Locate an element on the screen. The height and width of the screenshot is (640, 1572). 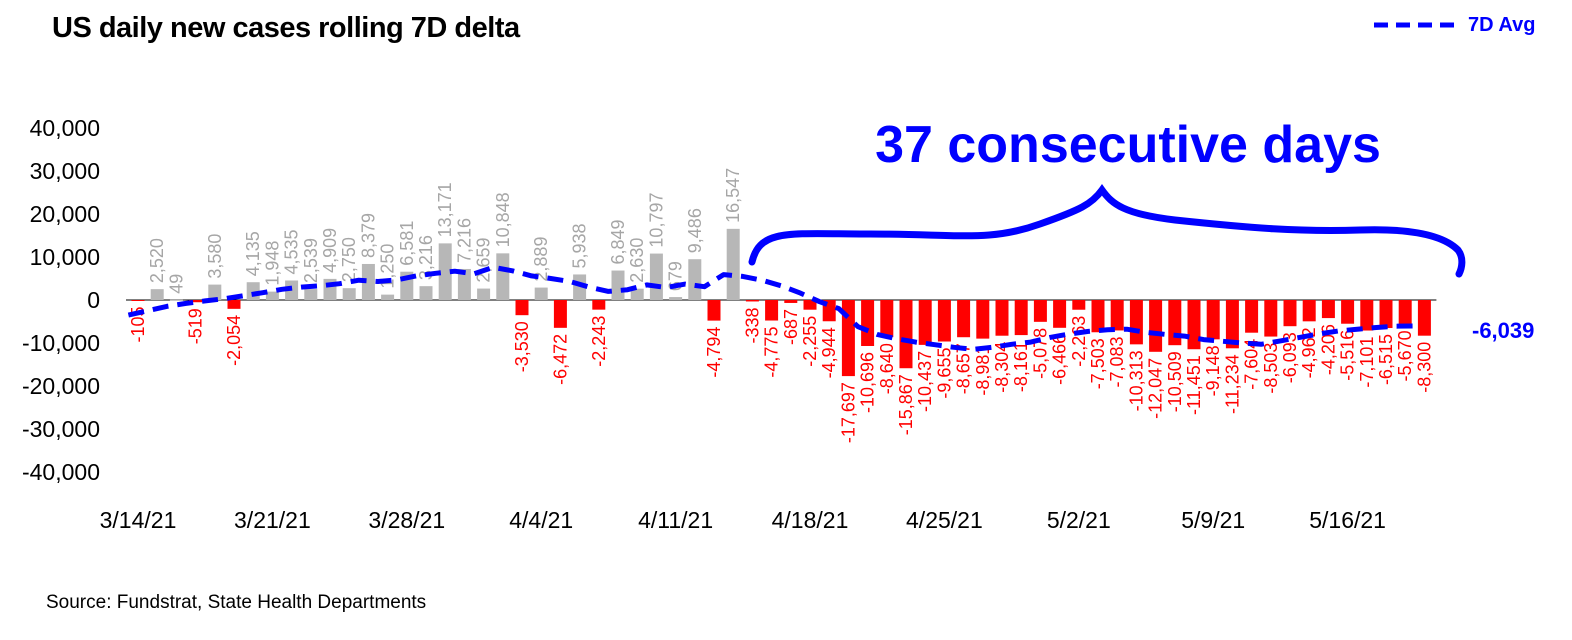
avg-series-line is located at coordinates (771, 308).